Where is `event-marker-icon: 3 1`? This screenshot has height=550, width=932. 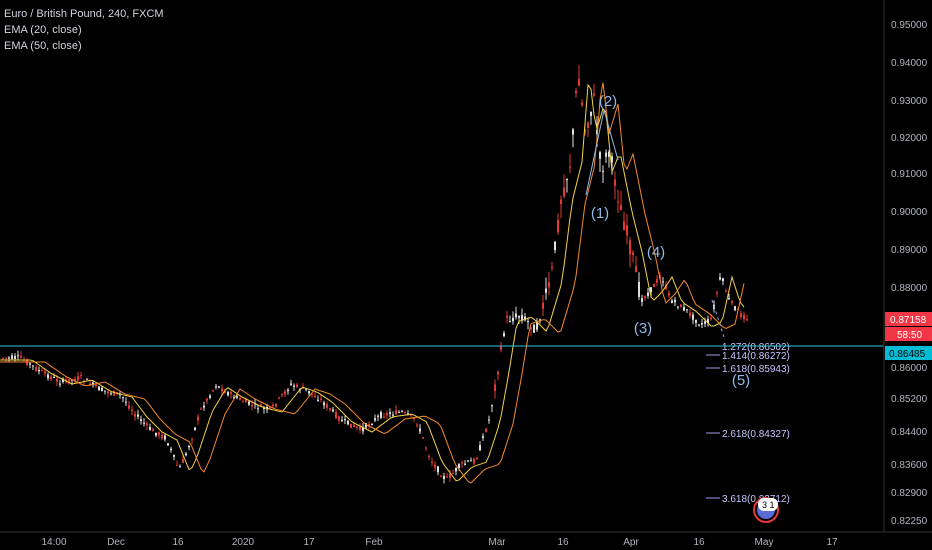
event-marker-icon: 3 1 is located at coordinates (766, 510).